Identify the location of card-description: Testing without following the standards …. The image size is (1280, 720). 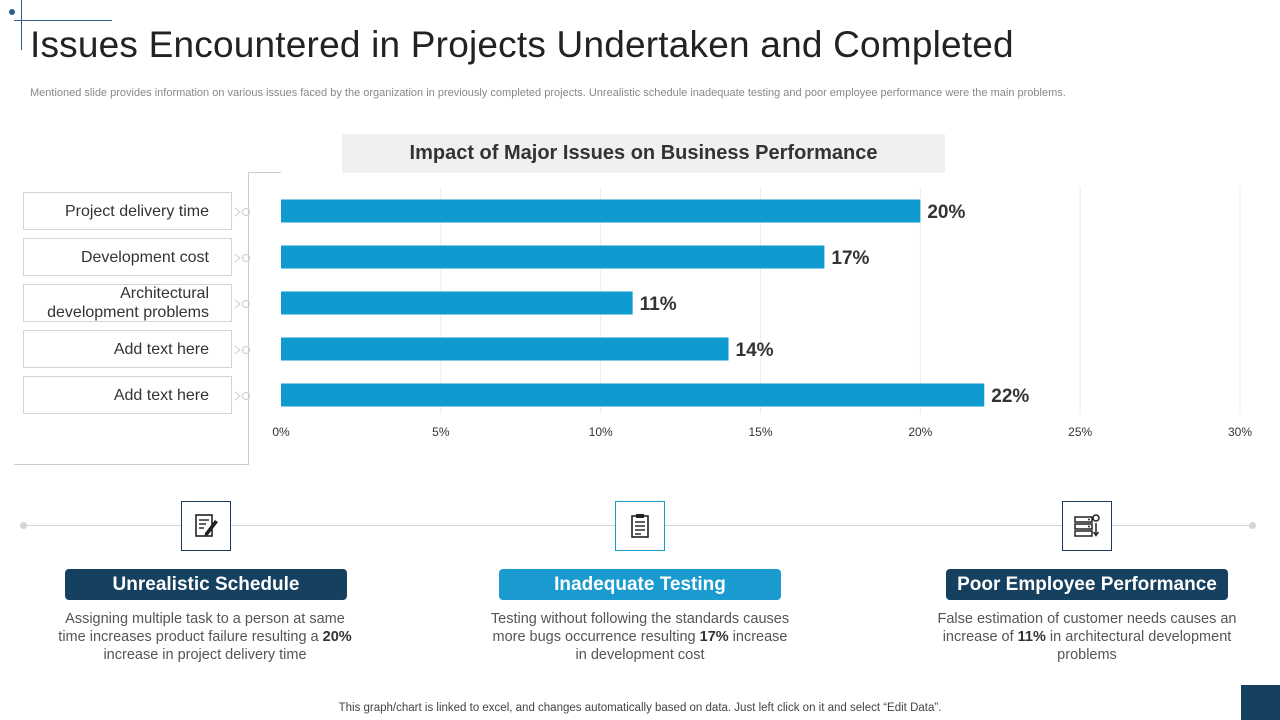
(640, 637).